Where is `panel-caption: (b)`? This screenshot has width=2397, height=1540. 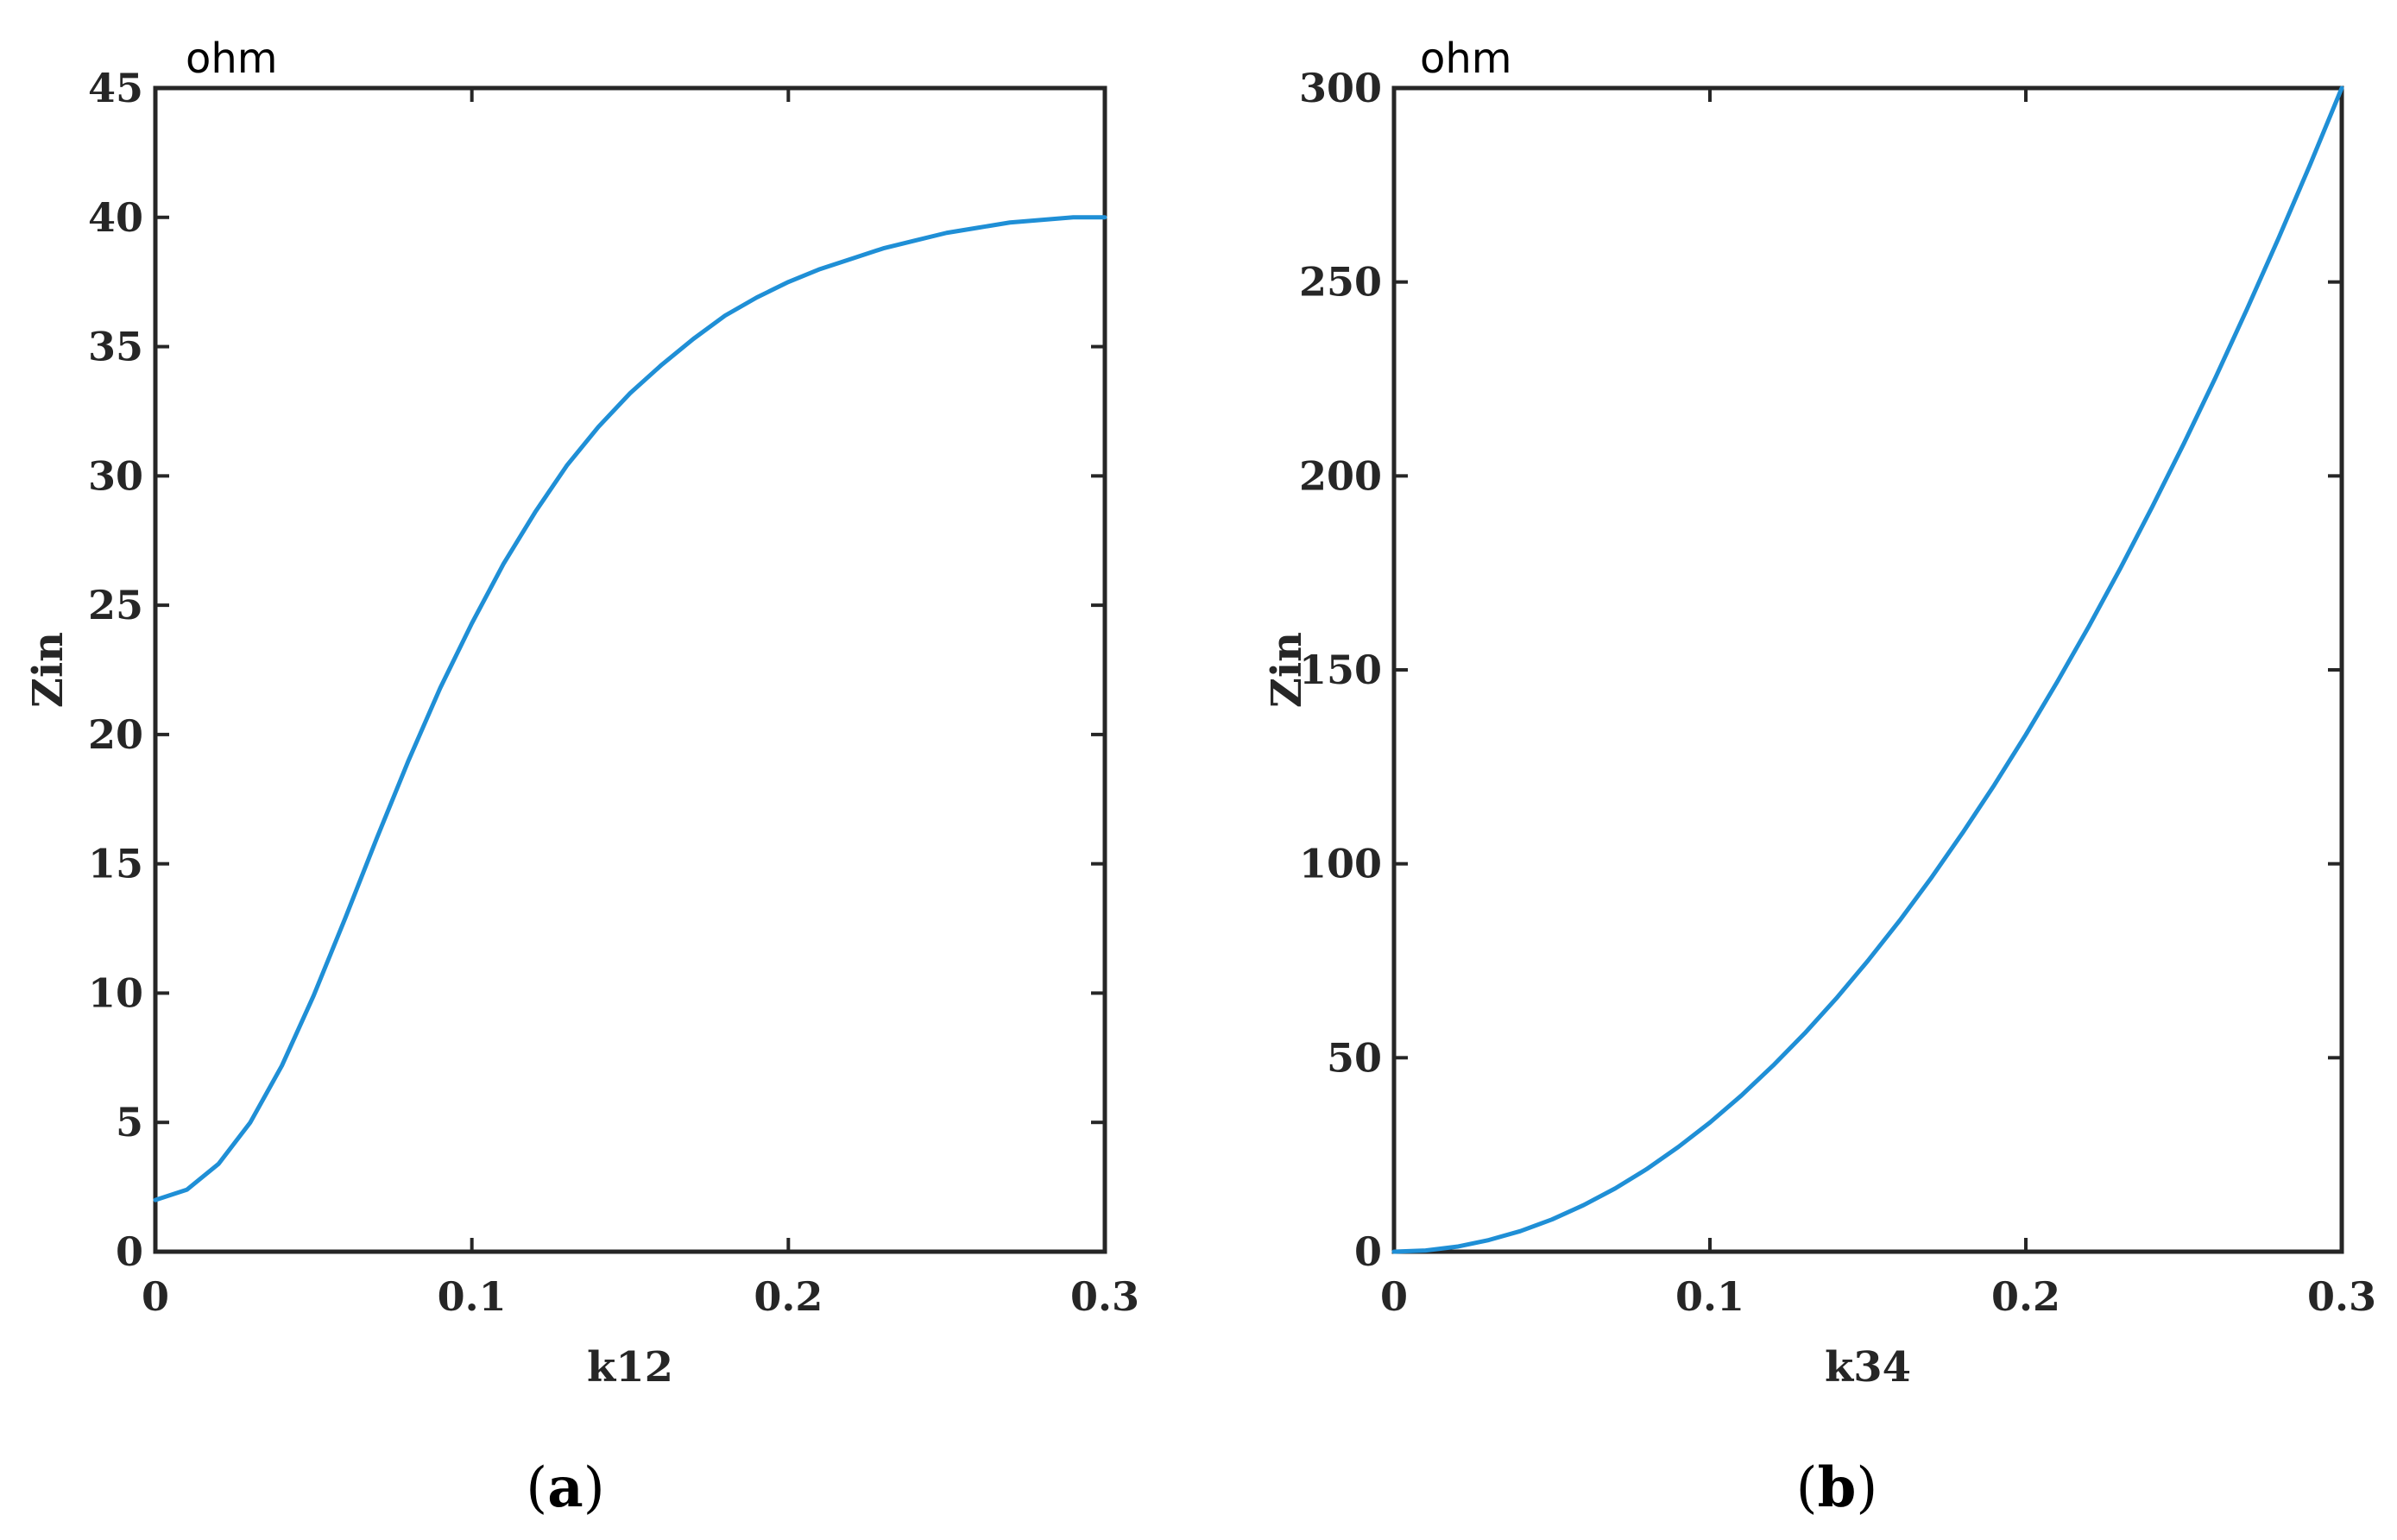
panel-caption: (b) is located at coordinates (1837, 1487).